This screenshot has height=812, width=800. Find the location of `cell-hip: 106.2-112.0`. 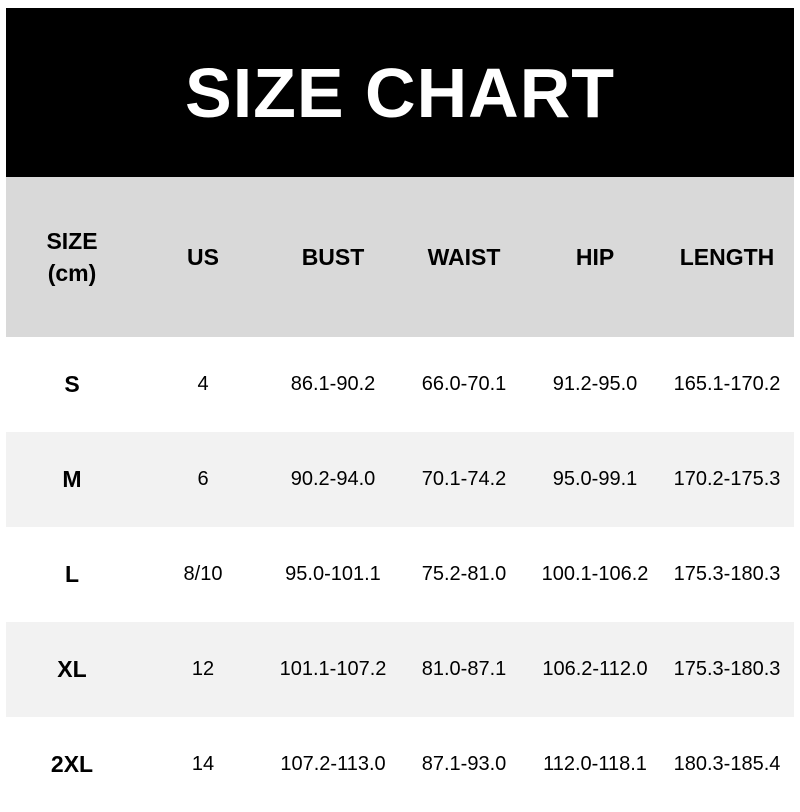

cell-hip: 106.2-112.0 is located at coordinates (595, 669).